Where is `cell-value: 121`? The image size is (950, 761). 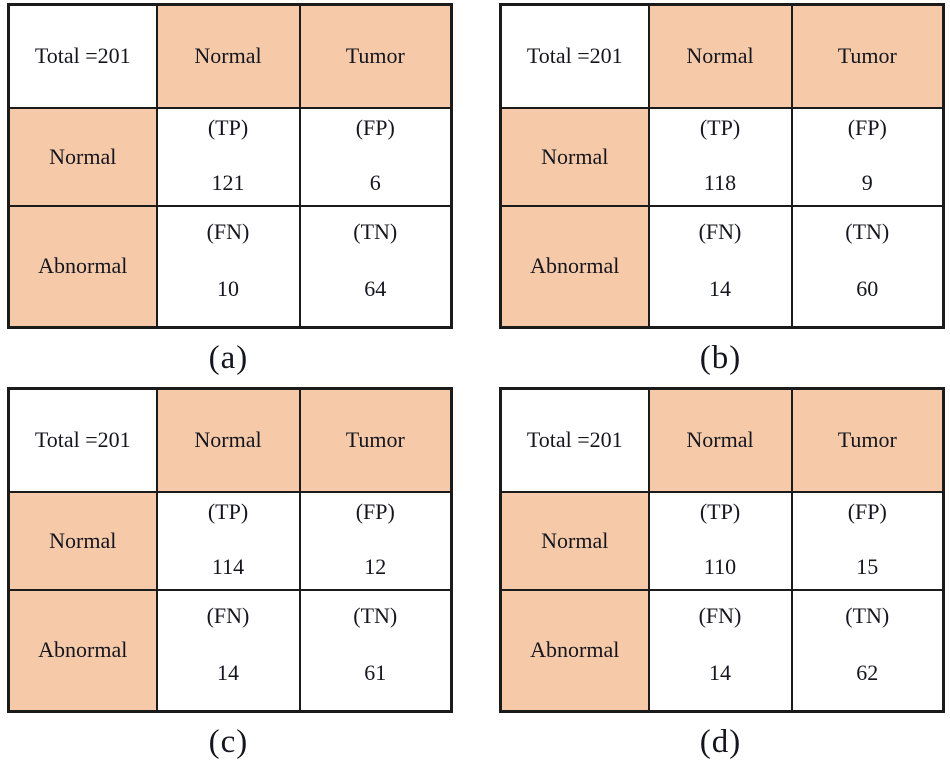 cell-value: 121 is located at coordinates (228, 182).